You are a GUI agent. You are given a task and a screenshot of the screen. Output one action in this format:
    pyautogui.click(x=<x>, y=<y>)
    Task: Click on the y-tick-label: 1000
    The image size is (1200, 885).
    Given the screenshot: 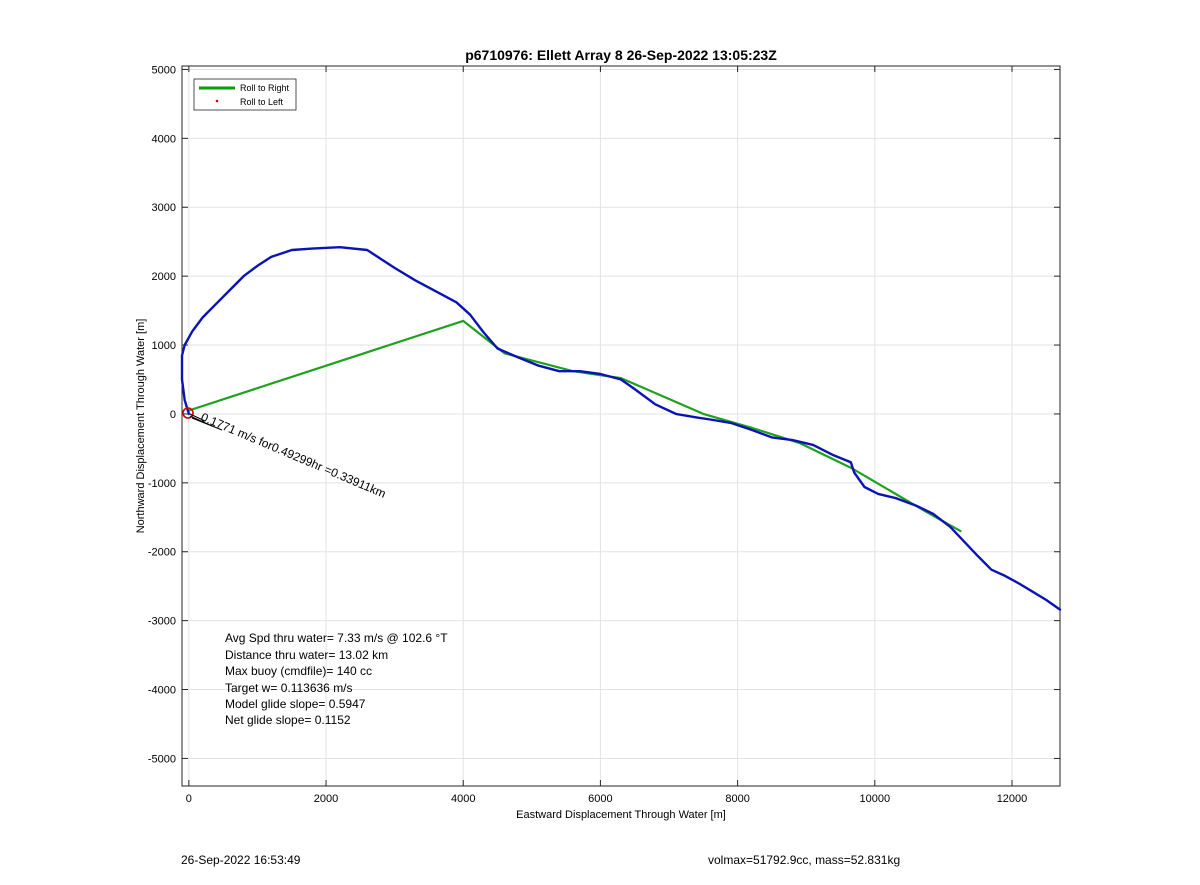 What is the action you would take?
    pyautogui.click(x=164, y=346)
    